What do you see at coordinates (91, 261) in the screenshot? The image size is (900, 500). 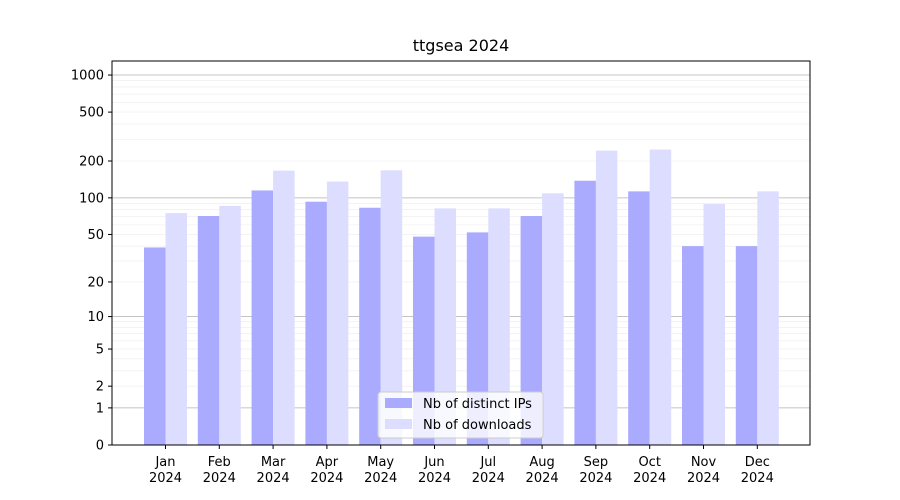 I see `y-axis: 0 1 2 5 10 20 50 100 200 500 1000` at bounding box center [91, 261].